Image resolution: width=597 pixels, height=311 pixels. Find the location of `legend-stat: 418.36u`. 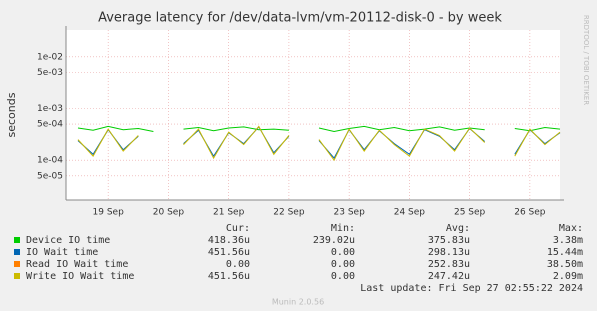

legend-stat: 418.36u is located at coordinates (229, 240).